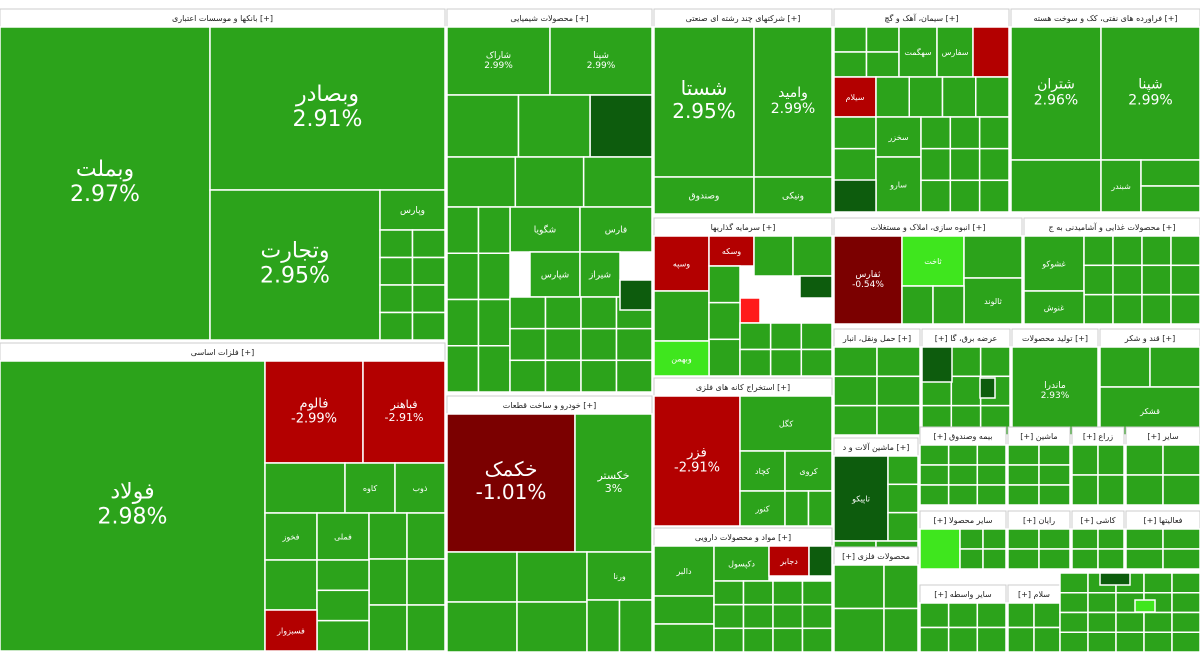 Image resolution: width=1200 pixels, height=664 pixels. Describe the element at coordinates (1145, 606) in the screenshot. I see `misc2-bright` at that location.